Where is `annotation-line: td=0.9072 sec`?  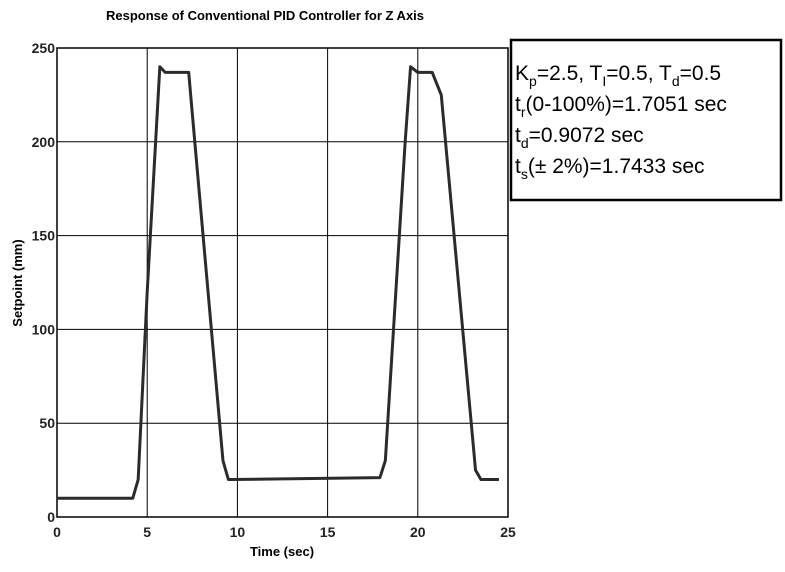
annotation-line: td=0.9072 sec is located at coordinates (579, 137).